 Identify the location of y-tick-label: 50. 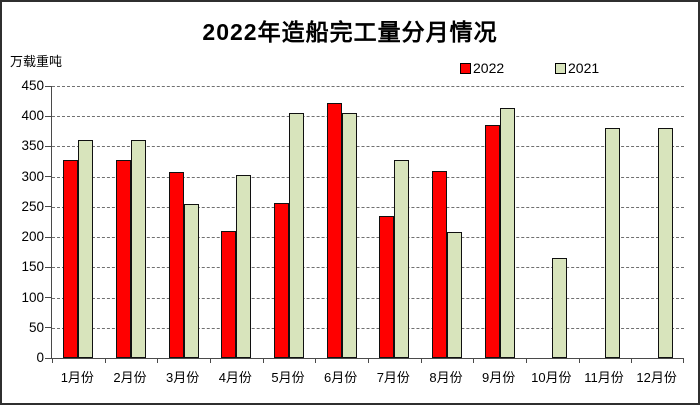
(36, 327).